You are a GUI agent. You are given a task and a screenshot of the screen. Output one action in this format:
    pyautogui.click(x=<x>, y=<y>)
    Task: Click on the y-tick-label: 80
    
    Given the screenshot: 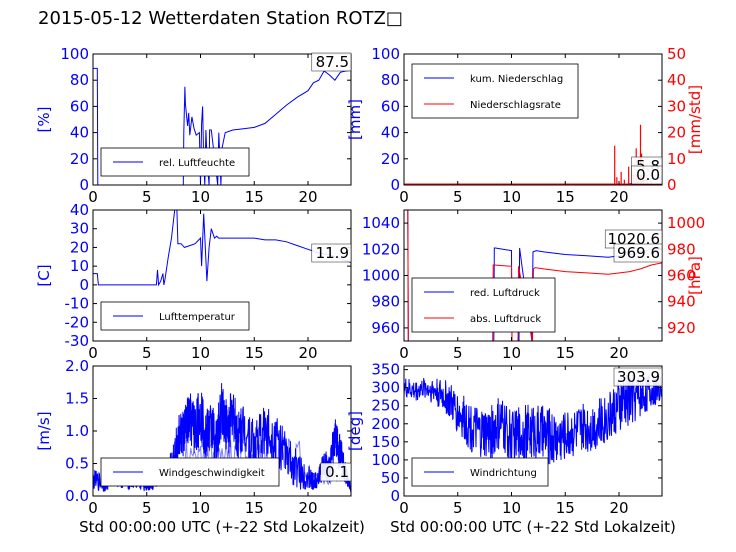 What is the action you would take?
    pyautogui.click(x=390, y=80)
    